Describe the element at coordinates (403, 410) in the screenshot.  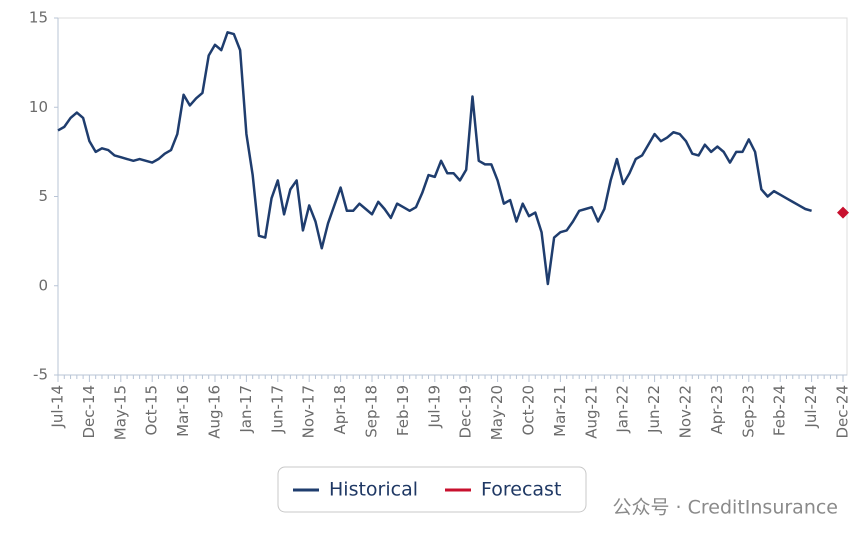
I see `x-tick-label: Feb-19` at that location.